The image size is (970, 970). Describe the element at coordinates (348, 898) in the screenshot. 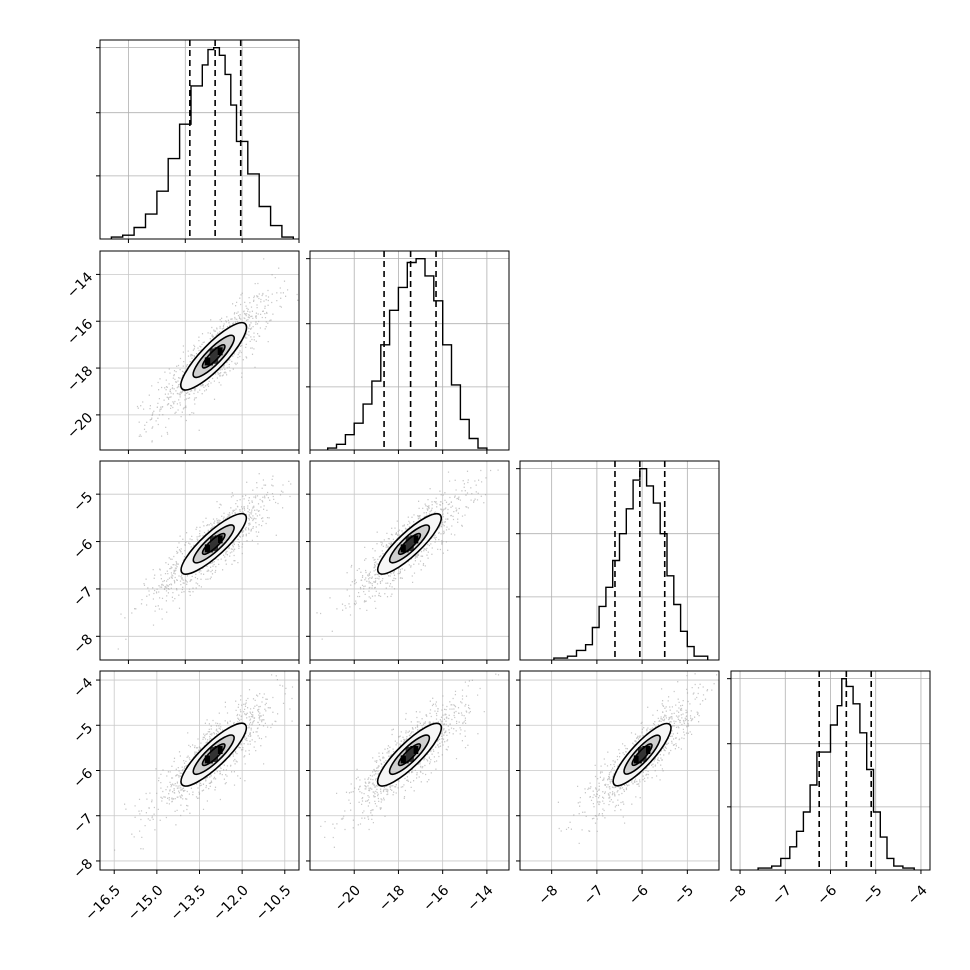

I see `x-tick-label: −20` at that location.